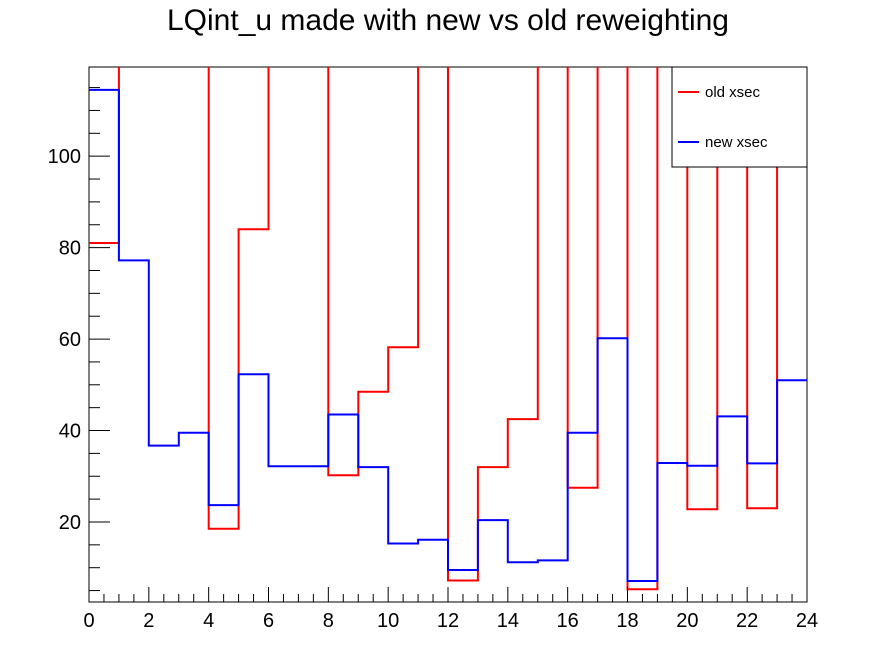 The width and height of the screenshot is (896, 672). Describe the element at coordinates (70, 249) in the screenshot. I see `y-tick-label: 80` at that location.